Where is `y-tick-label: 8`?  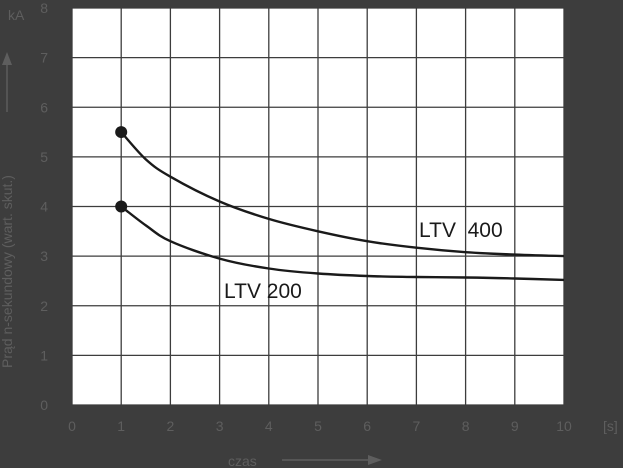
y-tick-label: 8 is located at coordinates (44, 8).